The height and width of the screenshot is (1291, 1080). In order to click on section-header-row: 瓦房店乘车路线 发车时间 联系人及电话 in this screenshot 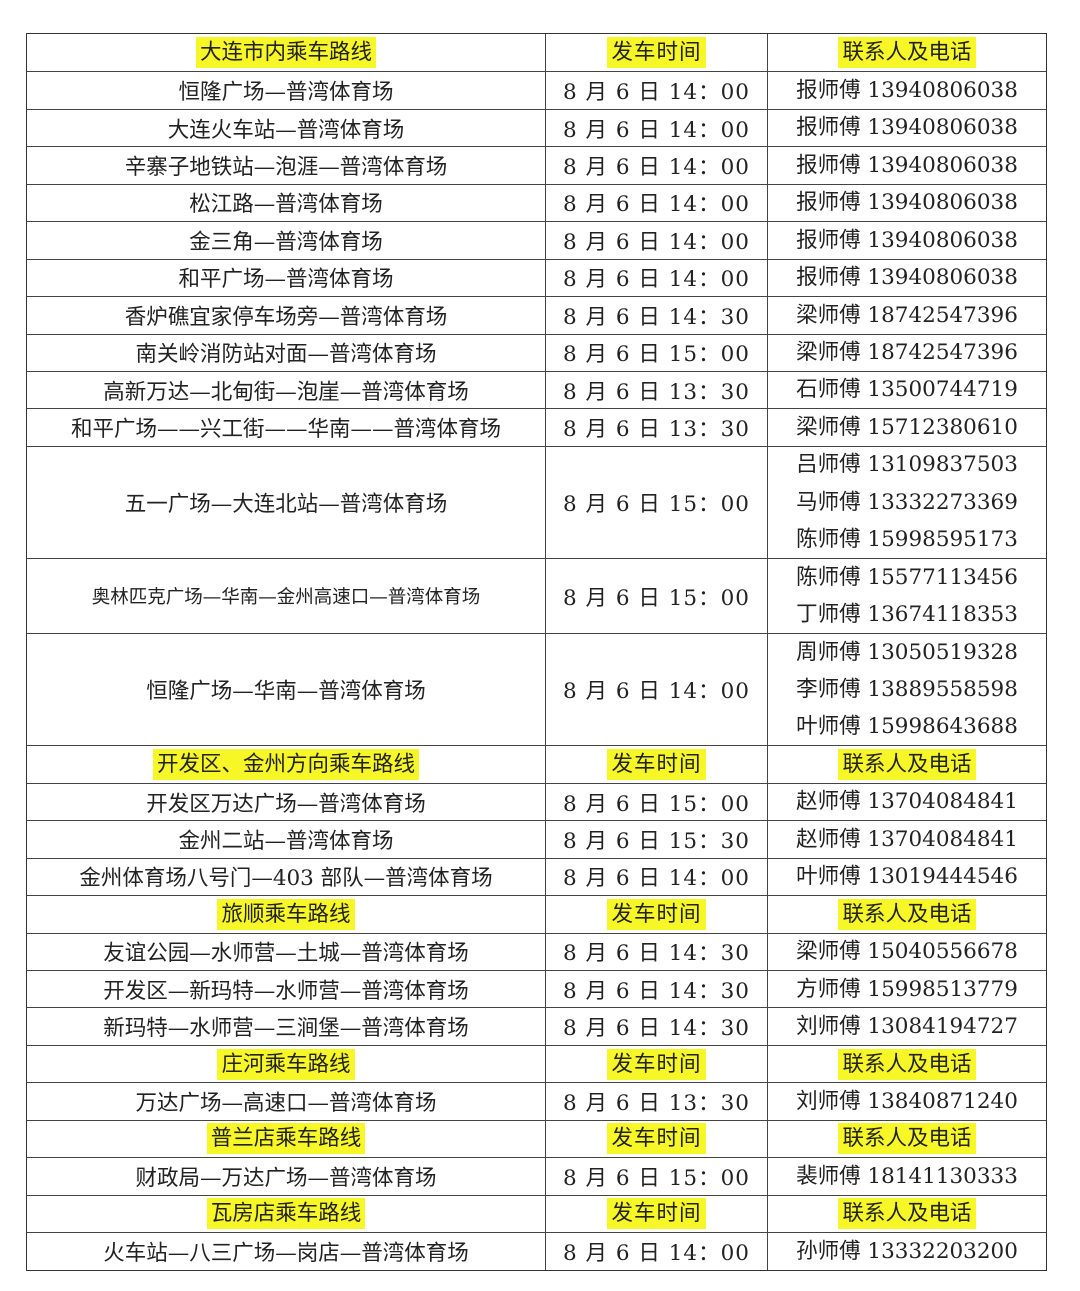, I will do `click(536, 1213)`.